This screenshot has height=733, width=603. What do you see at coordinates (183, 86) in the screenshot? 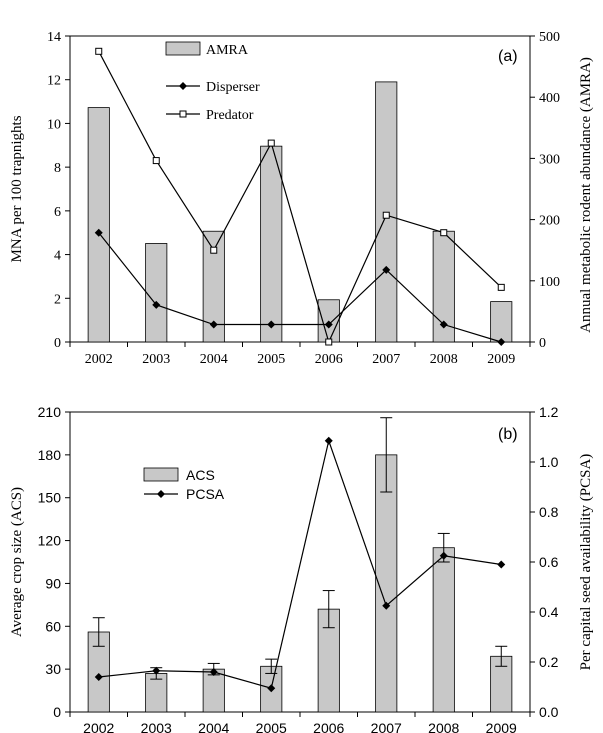
I see `legend-disperser-marker` at bounding box center [183, 86].